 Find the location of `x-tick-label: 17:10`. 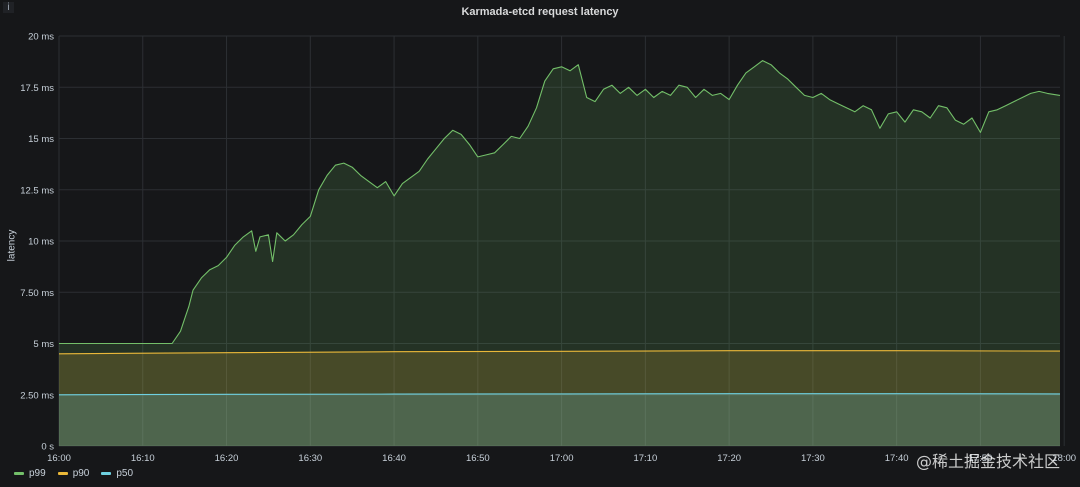

x-tick-label: 17:10 is located at coordinates (645, 458).